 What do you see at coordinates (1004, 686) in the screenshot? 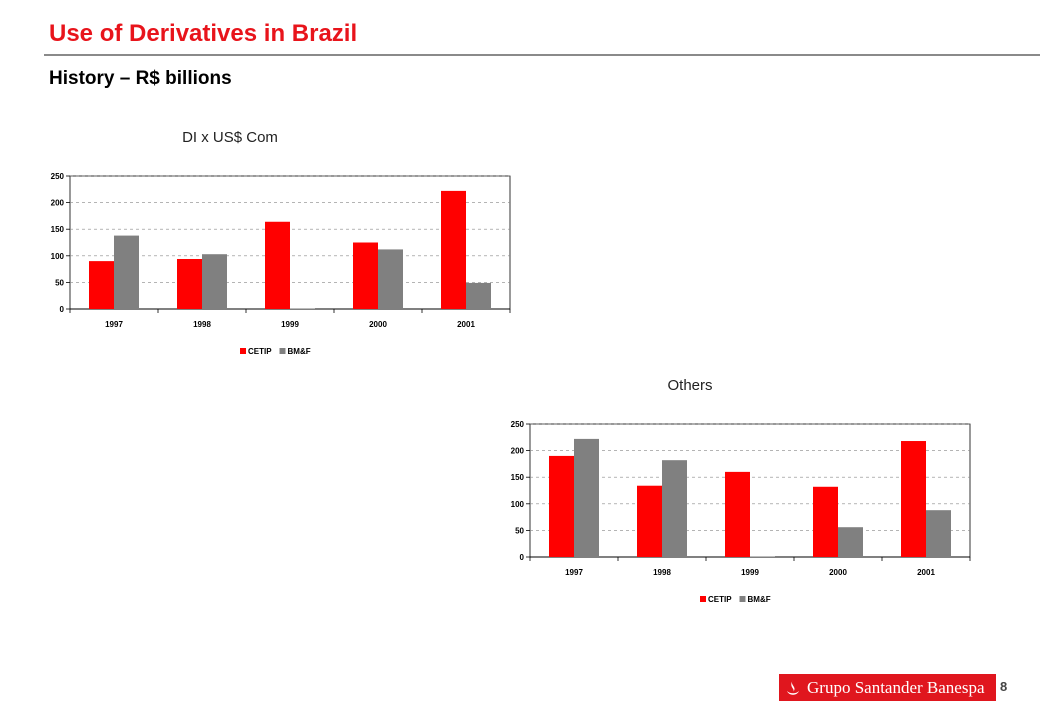
I see `page-number: 8` at bounding box center [1004, 686].